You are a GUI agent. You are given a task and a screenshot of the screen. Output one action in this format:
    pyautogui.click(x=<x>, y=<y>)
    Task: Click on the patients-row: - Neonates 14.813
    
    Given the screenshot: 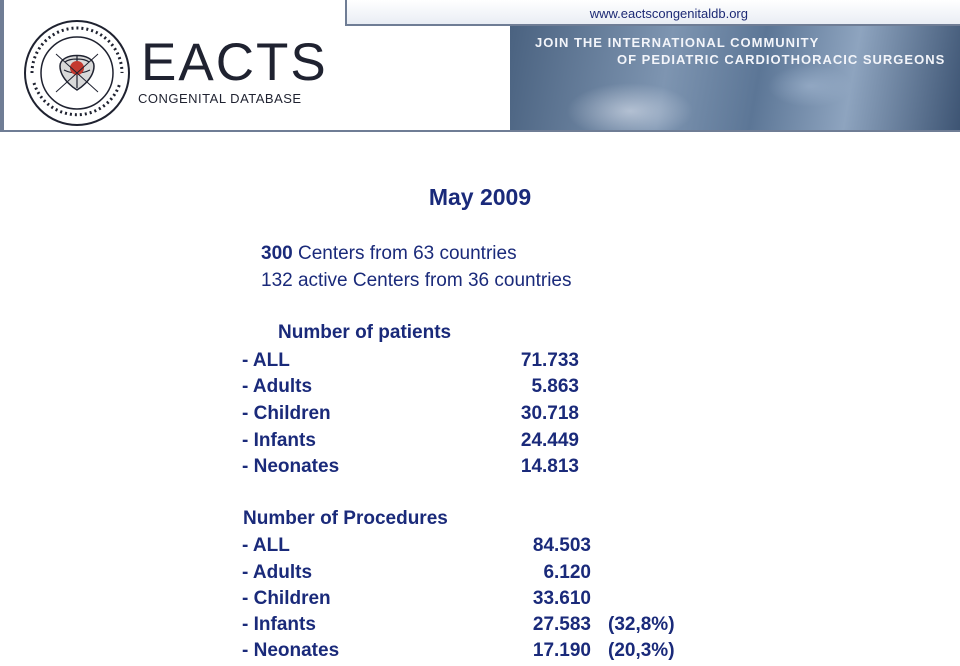 What is the action you would take?
    pyautogui.click(x=410, y=467)
    